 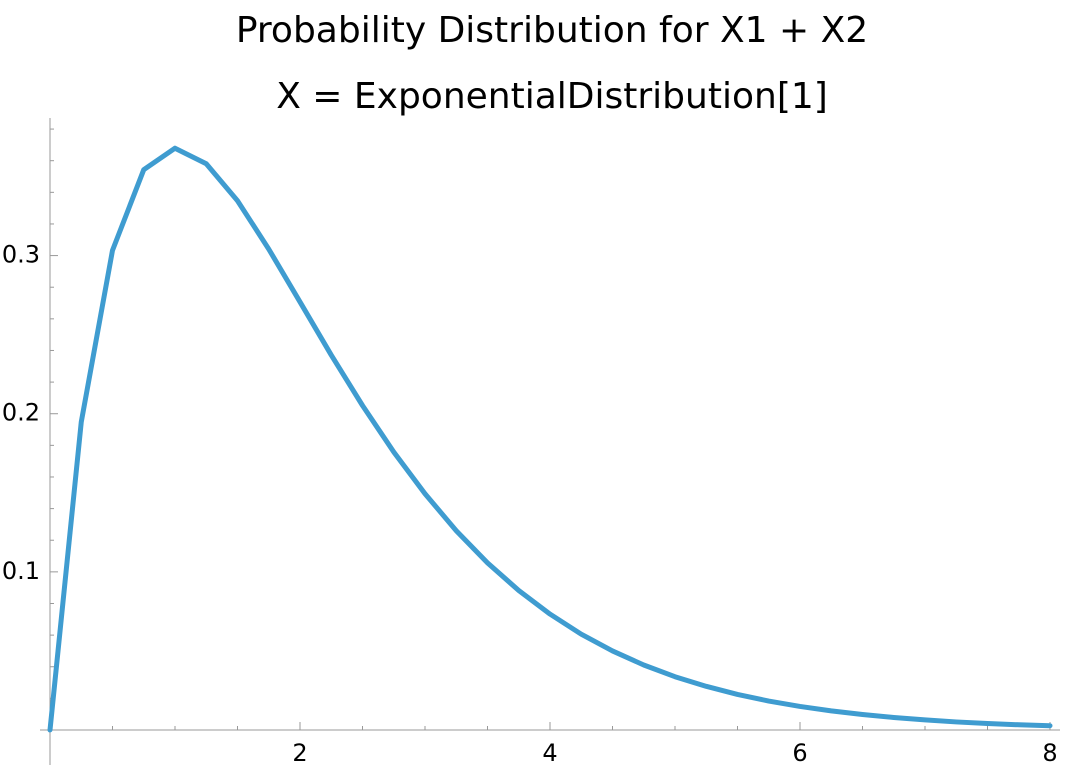 What do you see at coordinates (21, 571) in the screenshot?
I see `y-tick-label: 0.1` at bounding box center [21, 571].